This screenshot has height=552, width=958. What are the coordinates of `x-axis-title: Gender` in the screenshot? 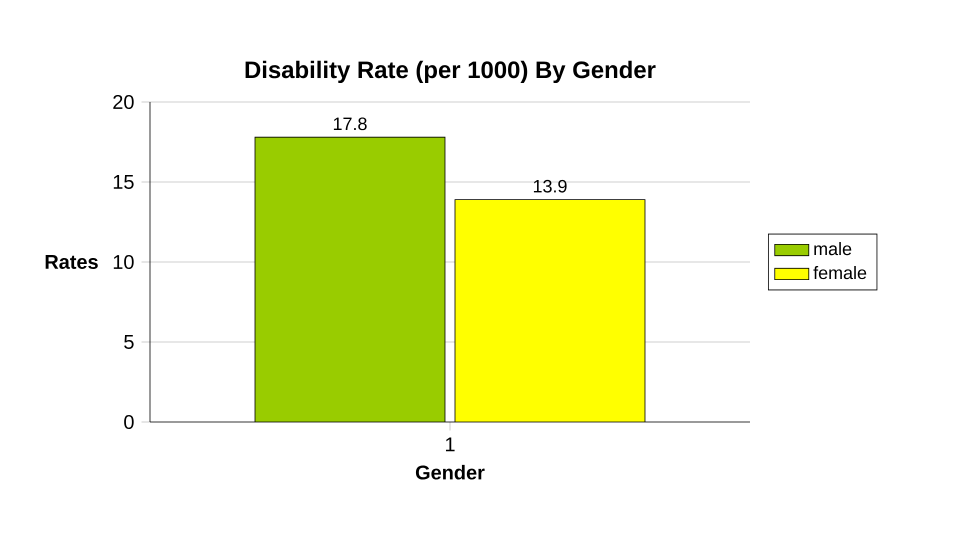 It's located at (450, 472).